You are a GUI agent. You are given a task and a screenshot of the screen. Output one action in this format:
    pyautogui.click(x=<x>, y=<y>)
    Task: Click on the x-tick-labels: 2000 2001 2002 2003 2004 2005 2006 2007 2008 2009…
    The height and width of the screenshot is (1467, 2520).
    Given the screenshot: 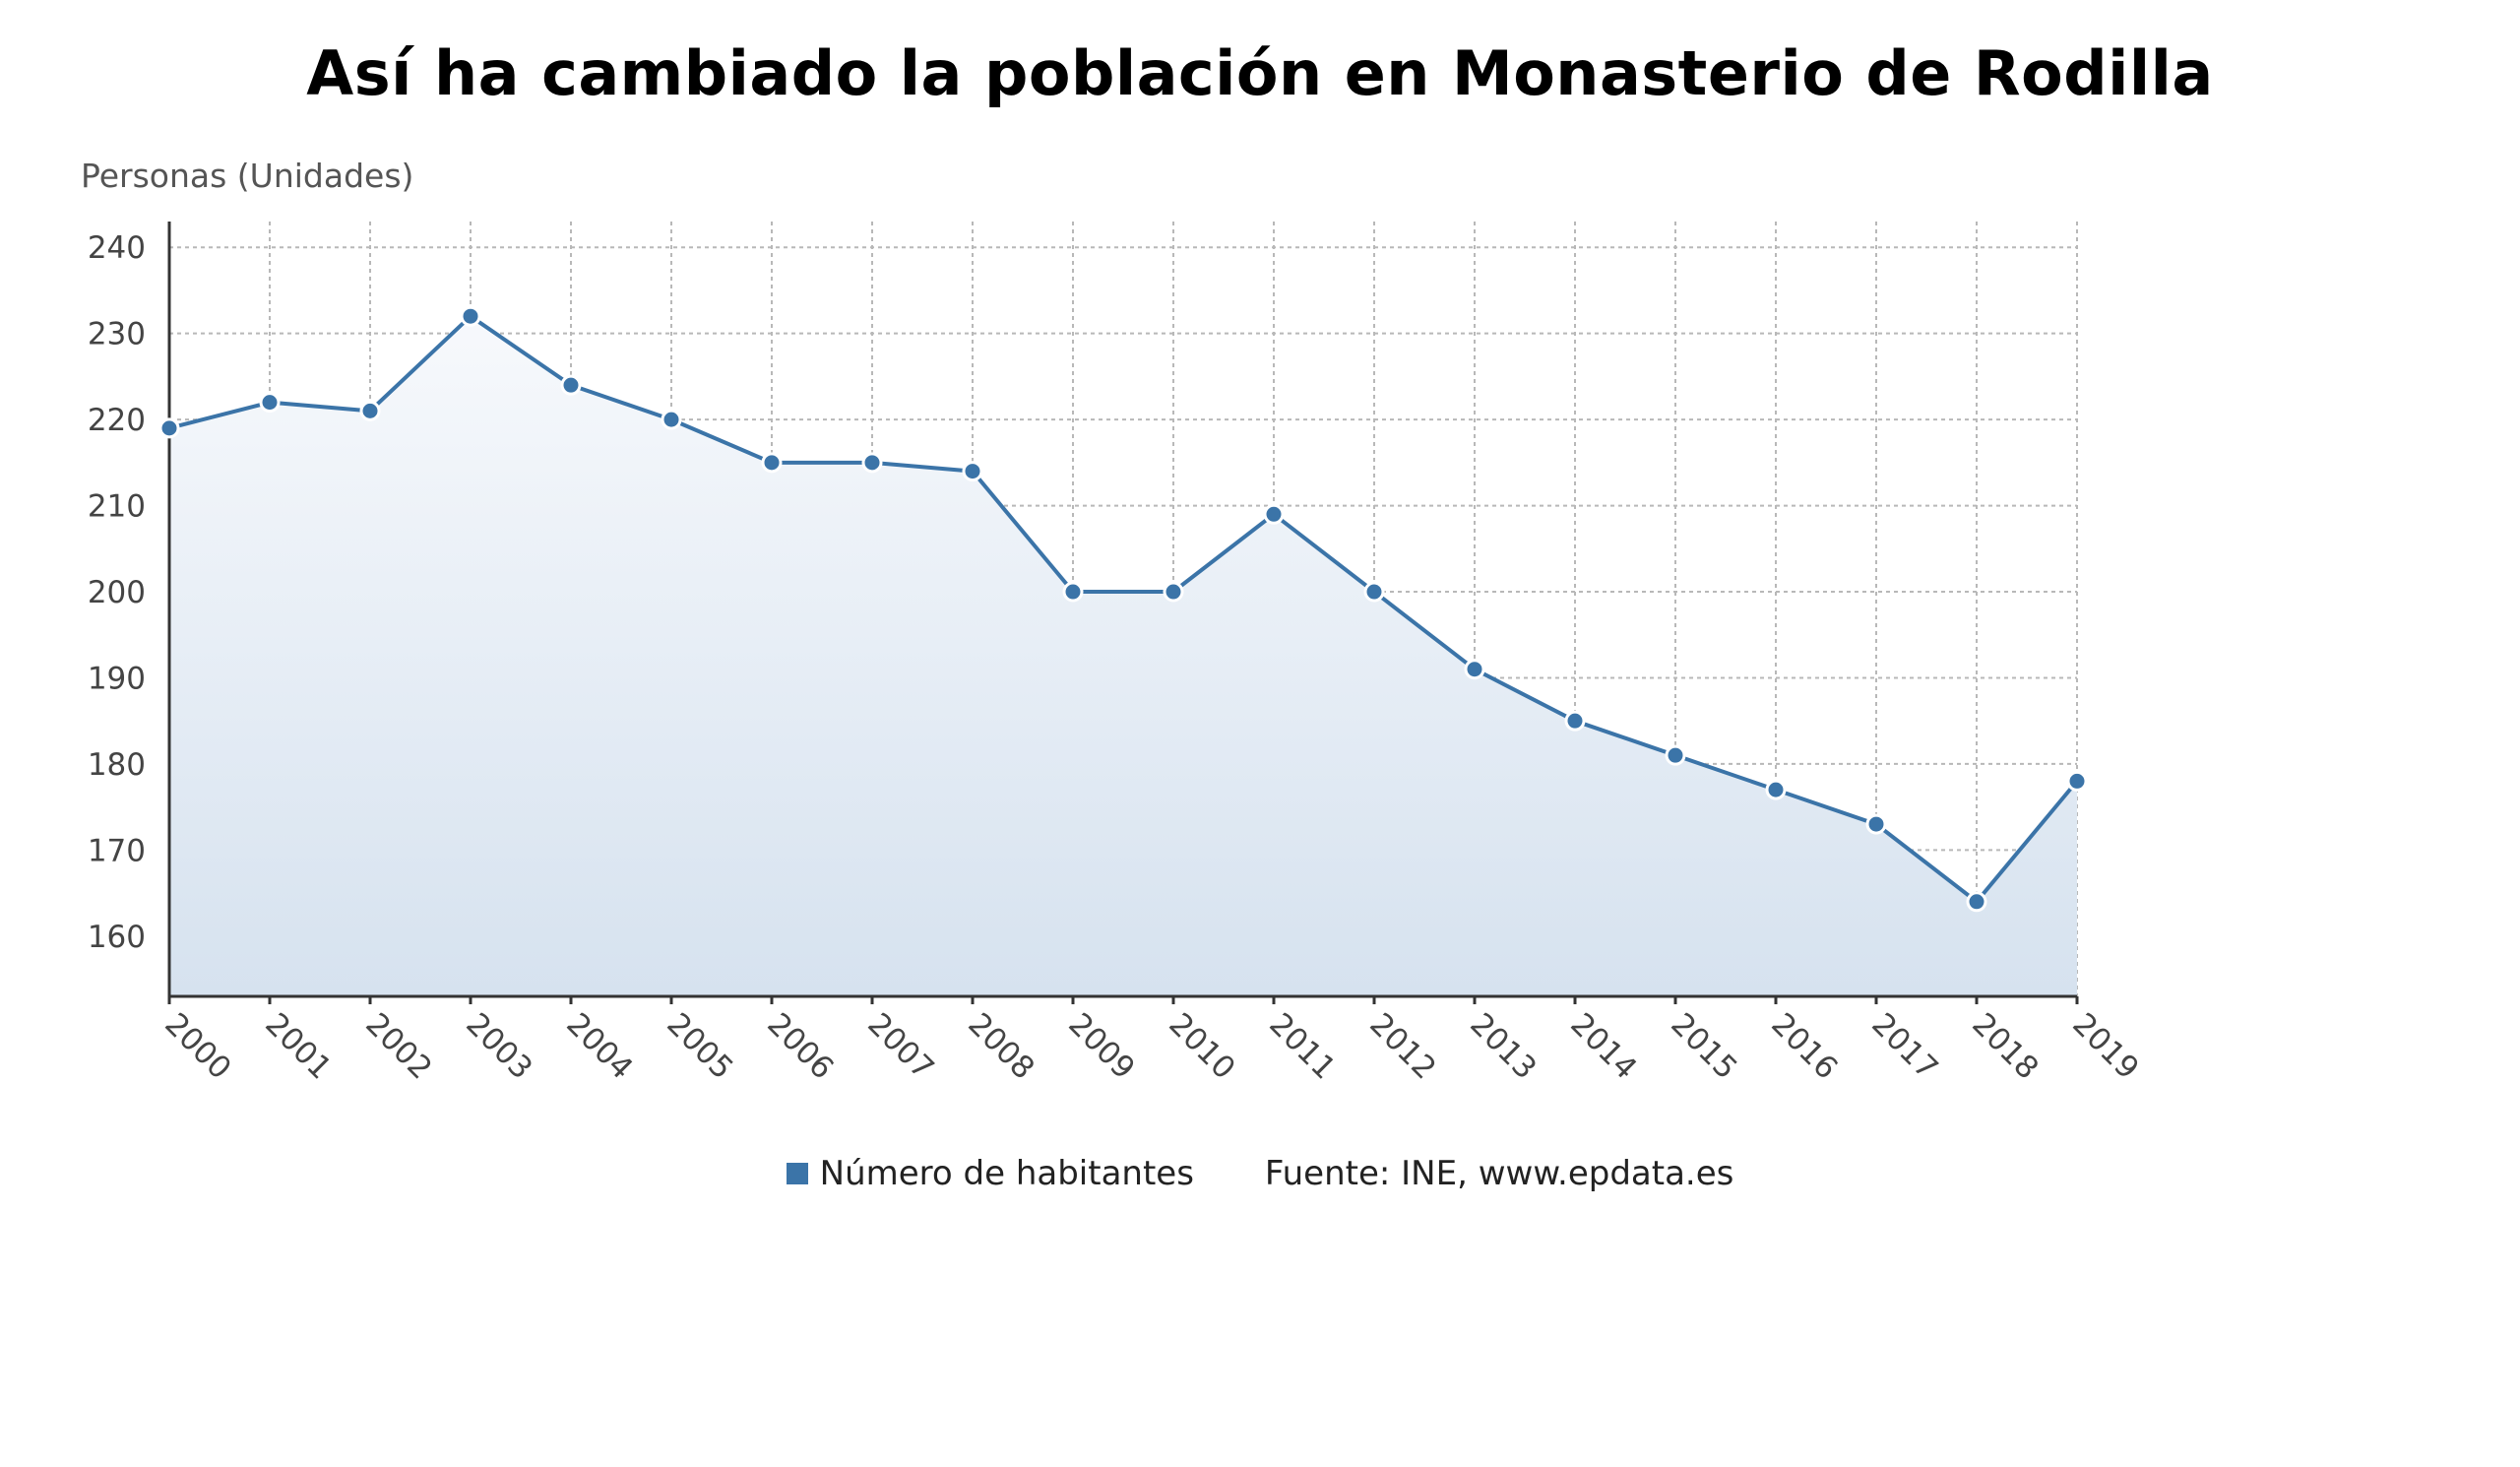 What is the action you would take?
    pyautogui.click(x=1151, y=1046)
    